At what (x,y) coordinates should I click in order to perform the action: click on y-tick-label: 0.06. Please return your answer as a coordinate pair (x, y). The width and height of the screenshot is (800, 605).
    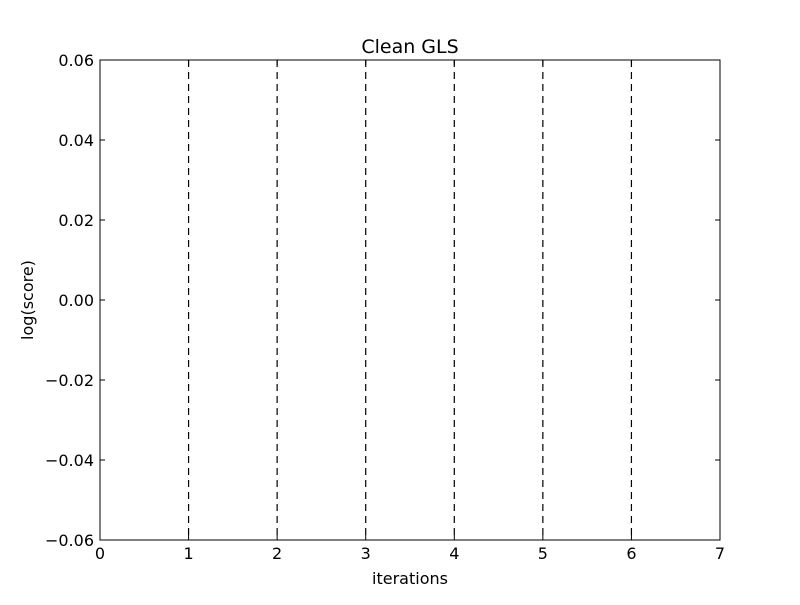
    Looking at the image, I should click on (76, 60).